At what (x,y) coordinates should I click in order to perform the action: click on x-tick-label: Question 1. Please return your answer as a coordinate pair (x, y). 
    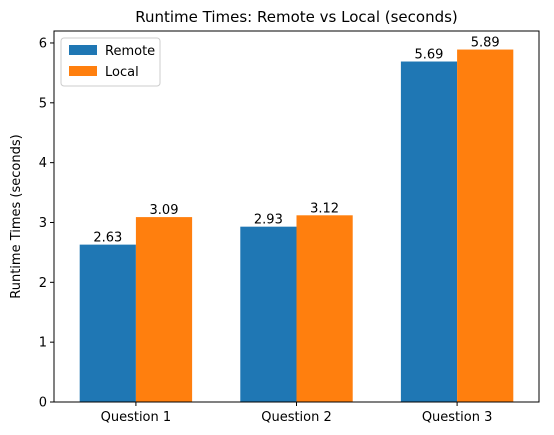
    Looking at the image, I should click on (136, 417).